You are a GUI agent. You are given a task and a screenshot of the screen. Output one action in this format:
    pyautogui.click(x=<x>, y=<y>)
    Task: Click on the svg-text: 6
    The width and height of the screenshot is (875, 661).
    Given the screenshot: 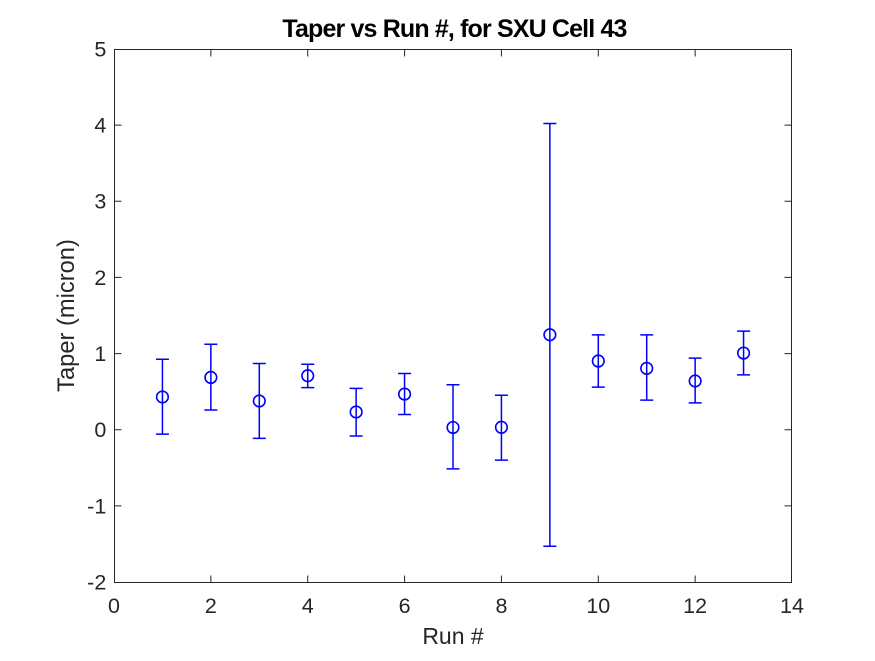 What is the action you would take?
    pyautogui.click(x=405, y=606)
    